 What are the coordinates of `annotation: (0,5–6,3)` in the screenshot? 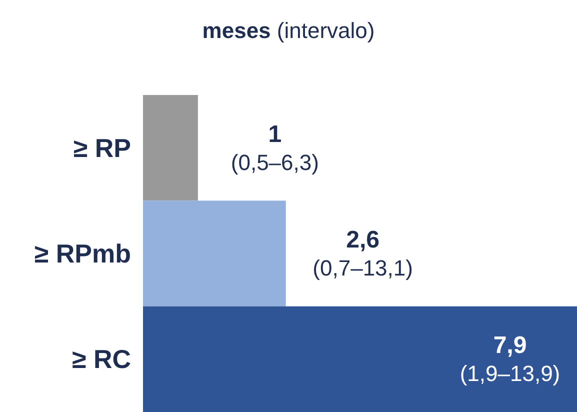 It's located at (274, 162).